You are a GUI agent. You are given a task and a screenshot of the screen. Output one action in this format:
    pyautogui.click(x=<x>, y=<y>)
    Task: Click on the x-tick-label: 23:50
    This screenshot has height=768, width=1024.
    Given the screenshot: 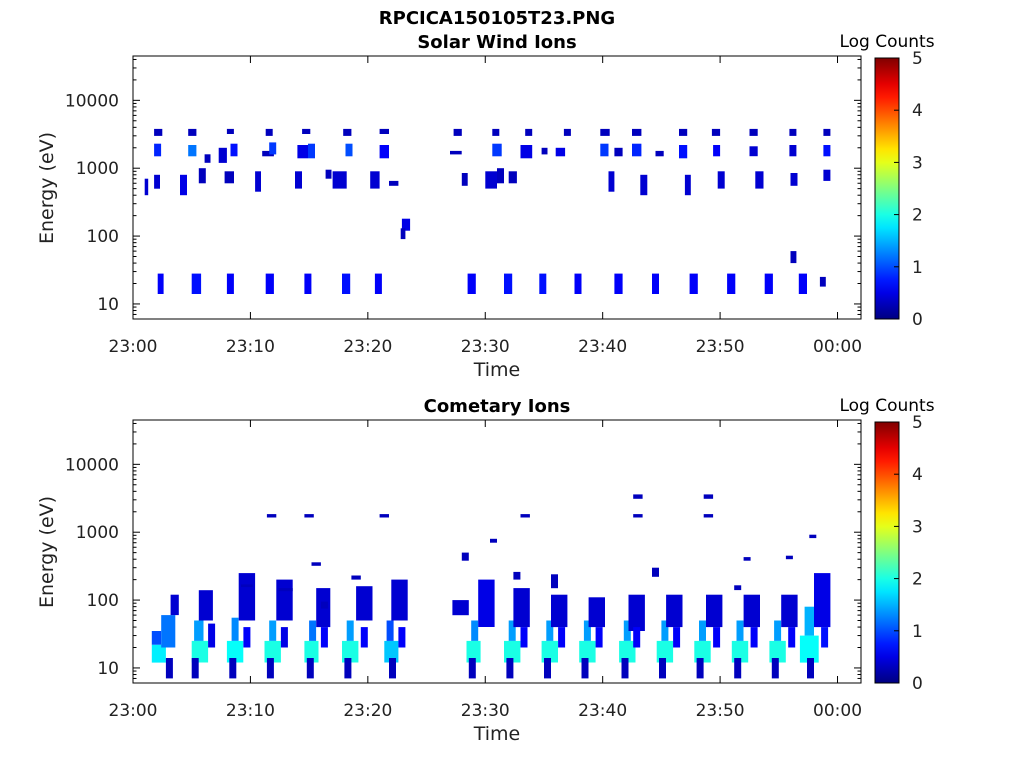 What is the action you would take?
    pyautogui.click(x=720, y=347)
    